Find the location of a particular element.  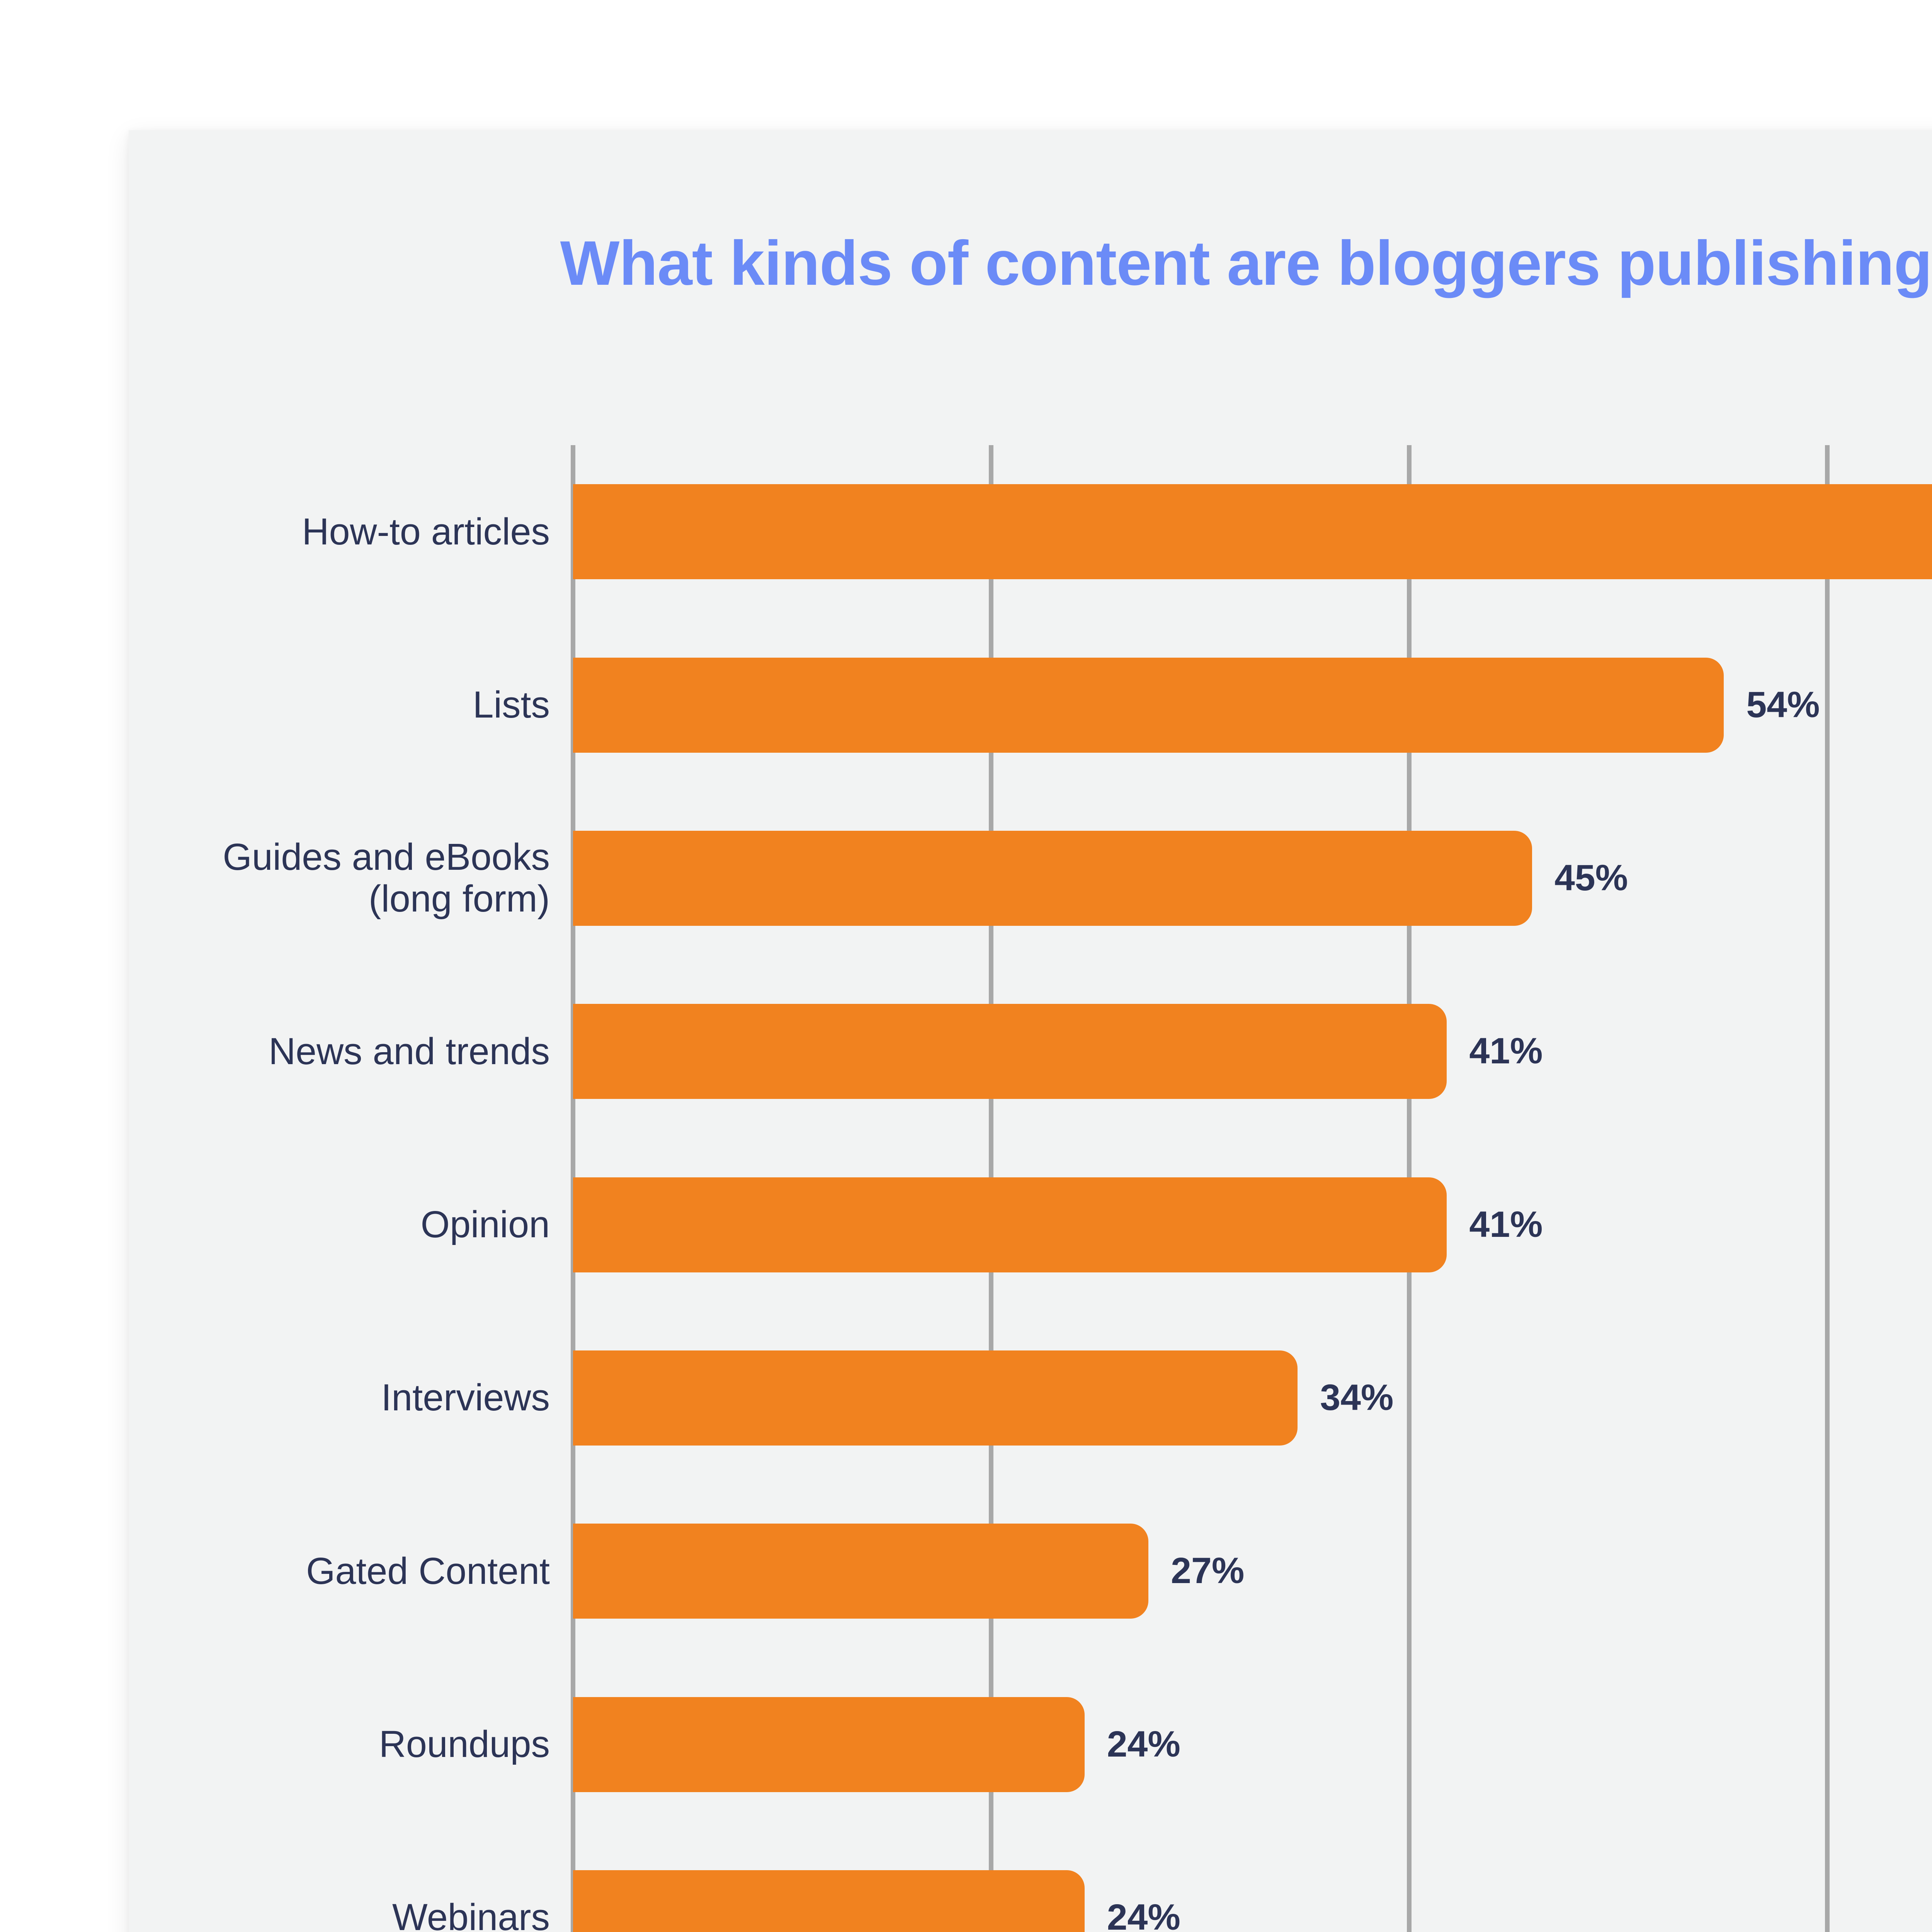

y-axis-category-label: Roundups is located at coordinates (464, 1744).